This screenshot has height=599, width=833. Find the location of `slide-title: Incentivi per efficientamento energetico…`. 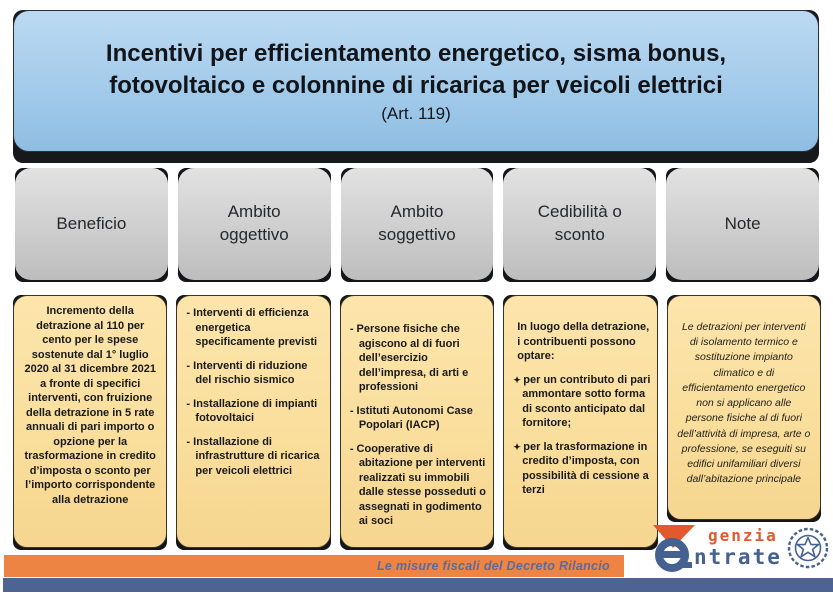

slide-title: Incentivi per efficientamento energetico… is located at coordinates (416, 69).